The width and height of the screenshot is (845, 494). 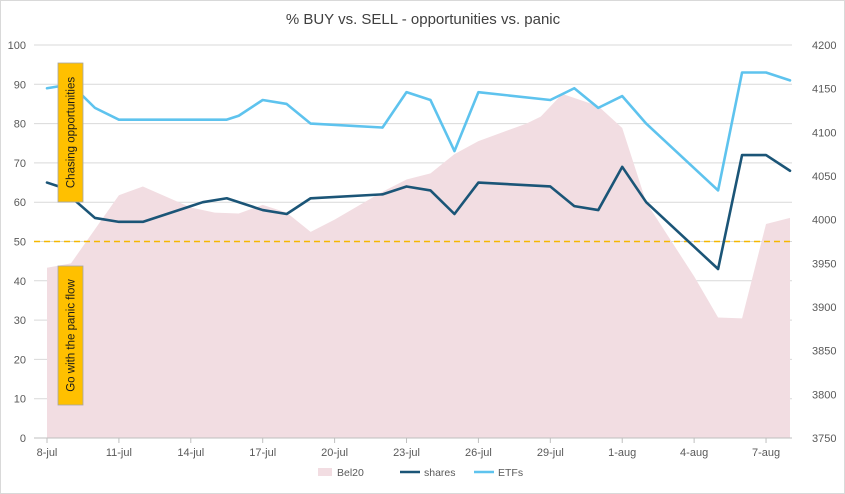 What do you see at coordinates (47, 453) in the screenshot?
I see `x-tick-label: 8-jul` at bounding box center [47, 453].